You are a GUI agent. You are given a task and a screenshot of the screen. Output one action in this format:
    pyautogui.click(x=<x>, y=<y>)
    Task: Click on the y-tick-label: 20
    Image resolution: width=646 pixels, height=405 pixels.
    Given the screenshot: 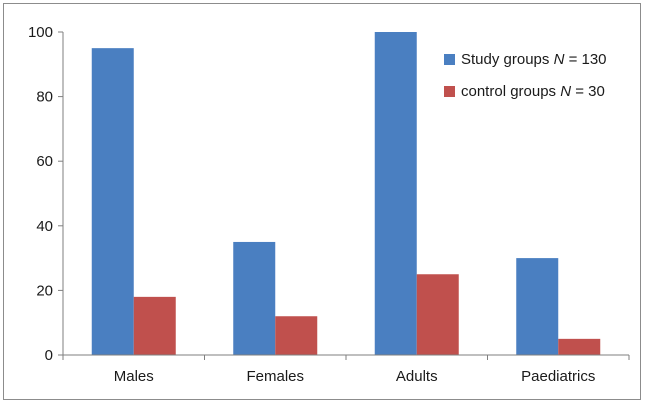 What is the action you would take?
    pyautogui.click(x=44, y=290)
    